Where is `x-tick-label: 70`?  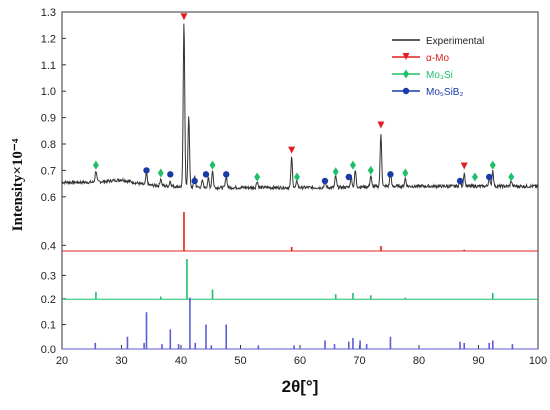 x-tick-label: 70 is located at coordinates (359, 361).